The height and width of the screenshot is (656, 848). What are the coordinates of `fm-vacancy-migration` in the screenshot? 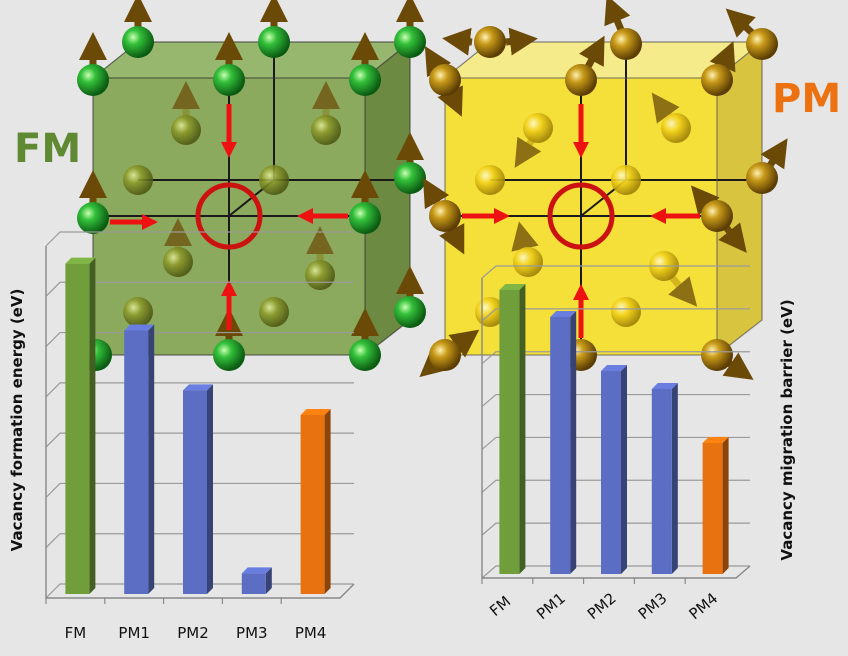 It's located at (229, 217).